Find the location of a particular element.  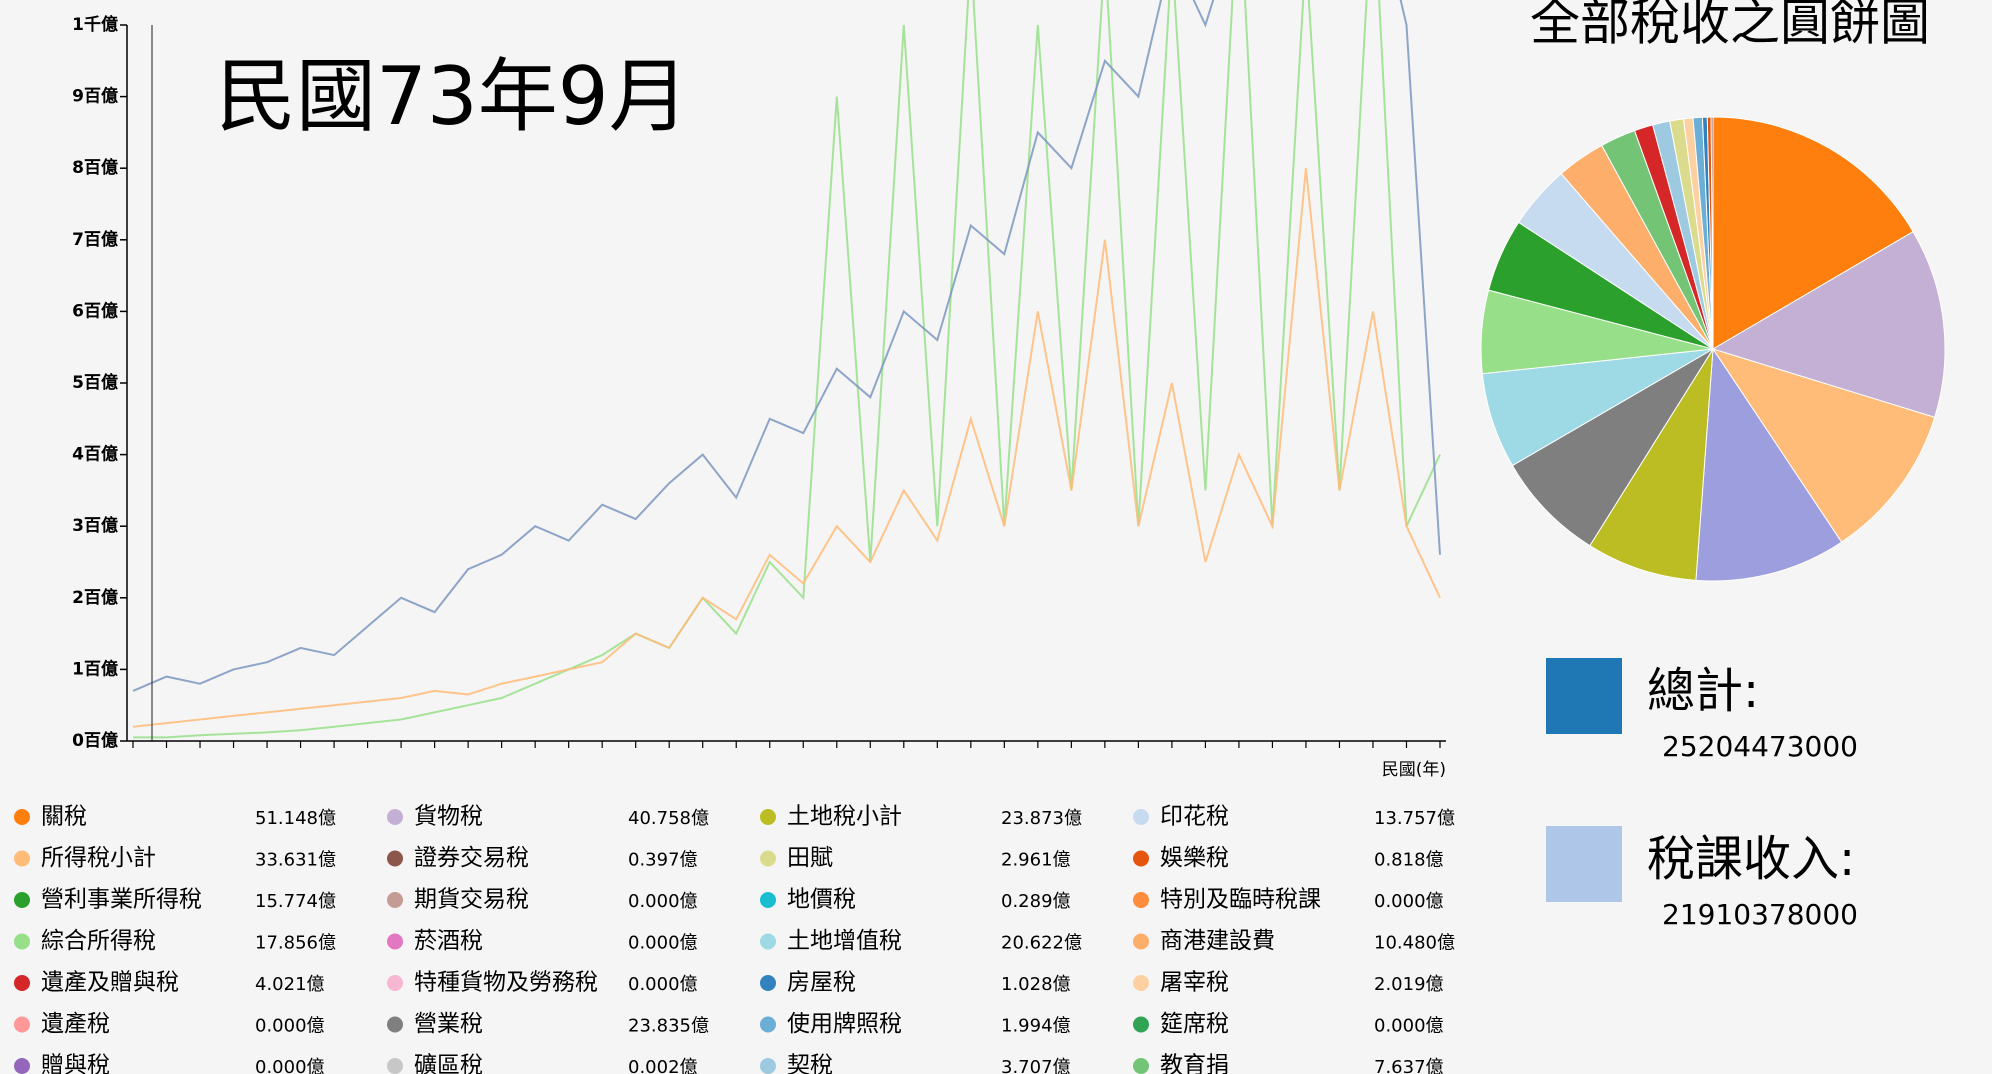

y-tick-label: 1千億 is located at coordinates (95, 24).